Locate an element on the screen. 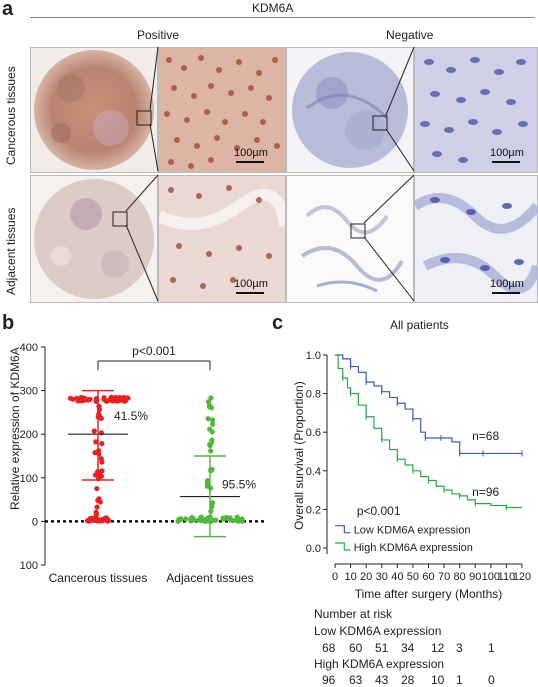 The image size is (538, 687). legend-label: High KDM6A expression is located at coordinates (413, 548).